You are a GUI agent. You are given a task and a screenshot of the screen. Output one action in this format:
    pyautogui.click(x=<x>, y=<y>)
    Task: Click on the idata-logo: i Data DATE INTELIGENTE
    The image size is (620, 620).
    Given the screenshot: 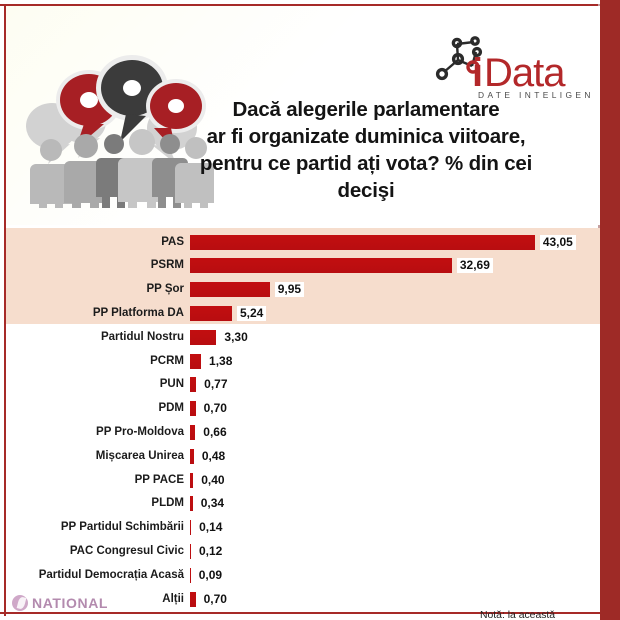 What is the action you would take?
    pyautogui.click(x=515, y=67)
    